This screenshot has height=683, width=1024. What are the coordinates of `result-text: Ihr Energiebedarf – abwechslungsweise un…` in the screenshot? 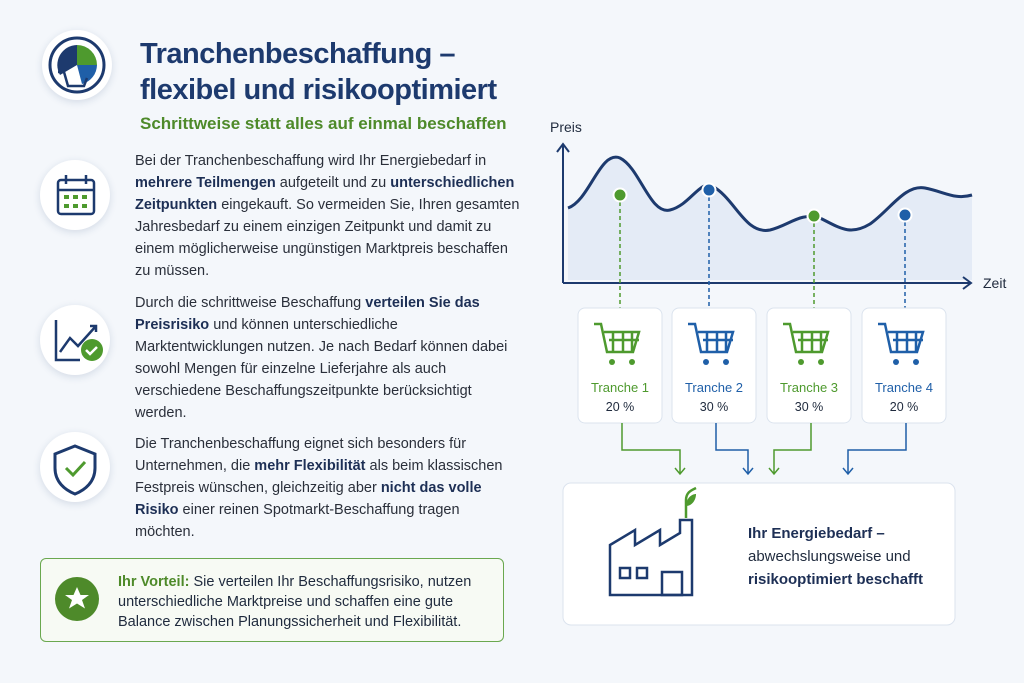 It's located at (838, 556).